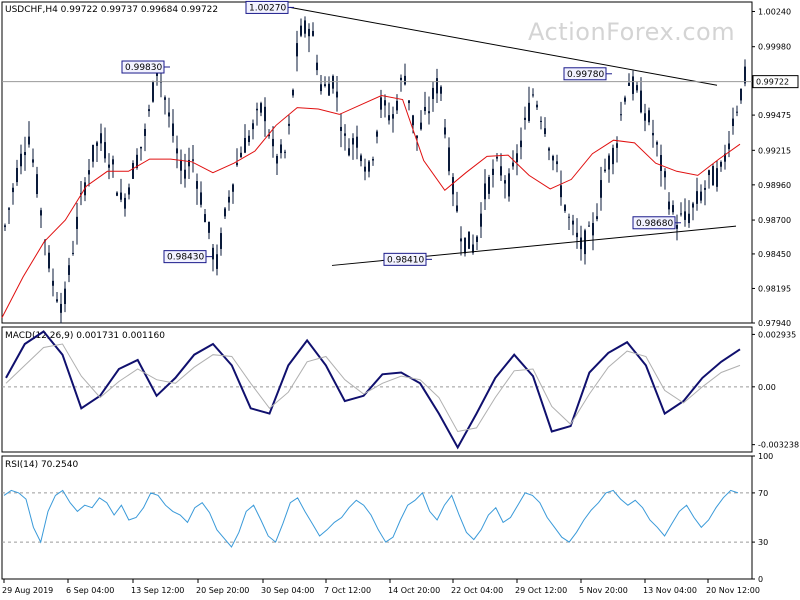 This screenshot has width=800, height=600. Describe the element at coordinates (774, 11) in the screenshot. I see `price-y-tick-label: 1.00240` at that location.